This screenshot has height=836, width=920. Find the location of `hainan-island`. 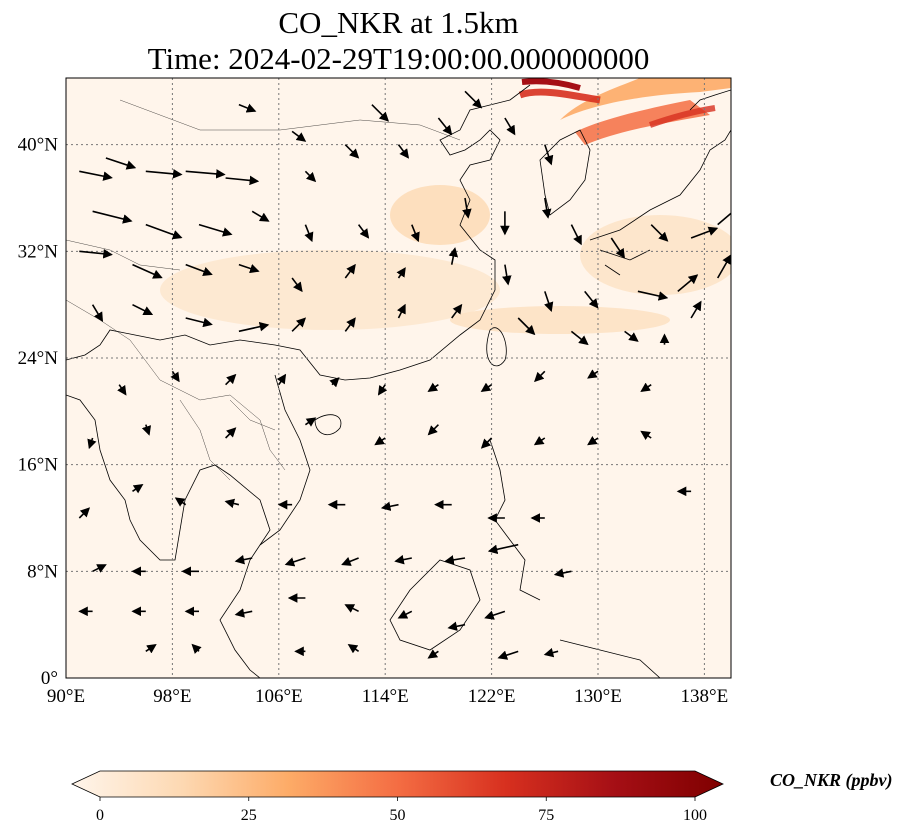

hainan-island is located at coordinates (328, 425).